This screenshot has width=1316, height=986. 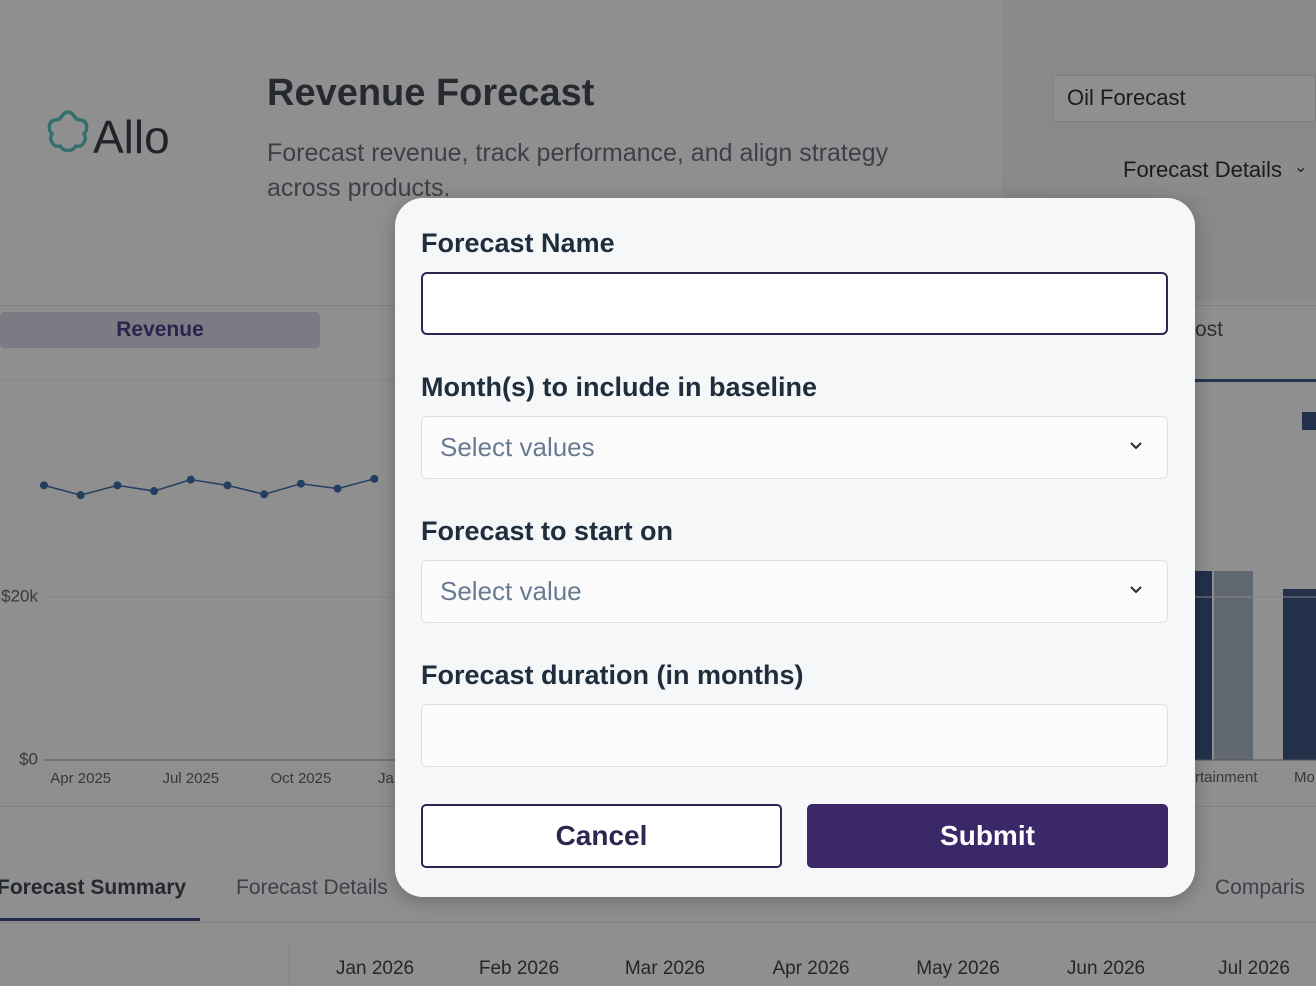 What do you see at coordinates (300, 778) in the screenshot?
I see `x-tick-label: Oct 2025` at bounding box center [300, 778].